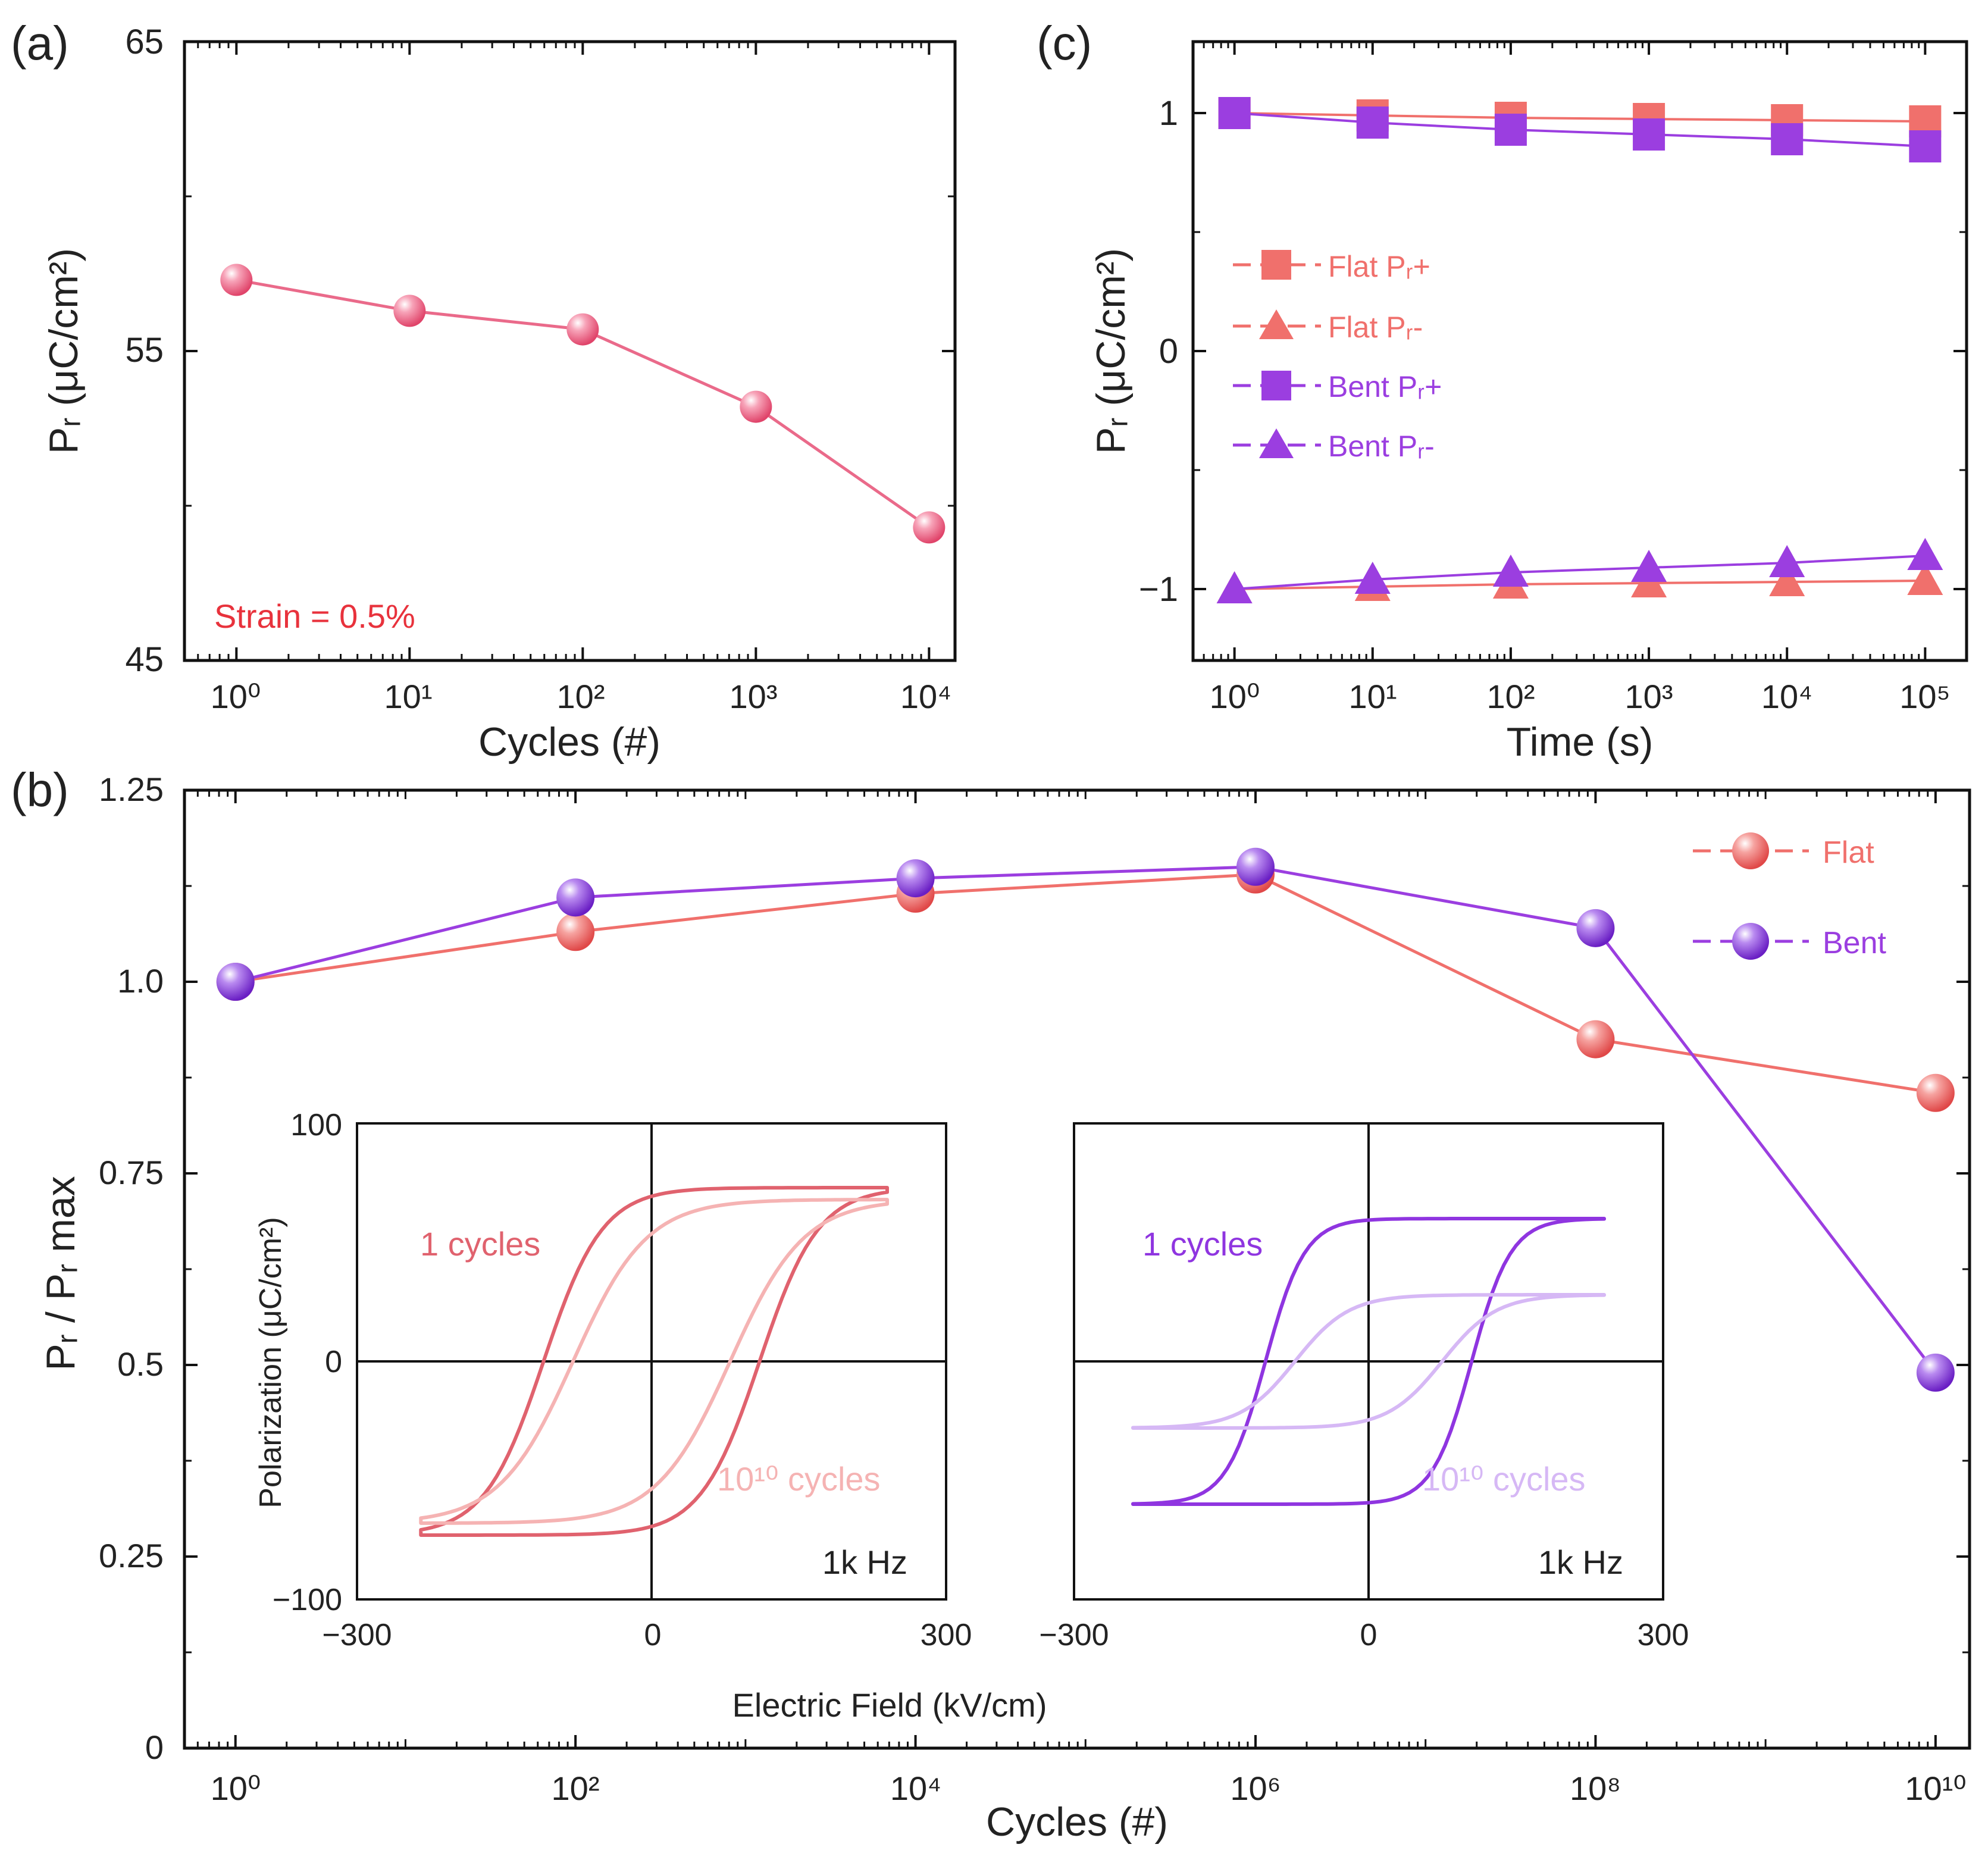 Image resolution: width=1988 pixels, height=1860 pixels. What do you see at coordinates (60, 1273) in the screenshot?
I see `b-ylabel: Pᵣ / Pᵣ max` at bounding box center [60, 1273].